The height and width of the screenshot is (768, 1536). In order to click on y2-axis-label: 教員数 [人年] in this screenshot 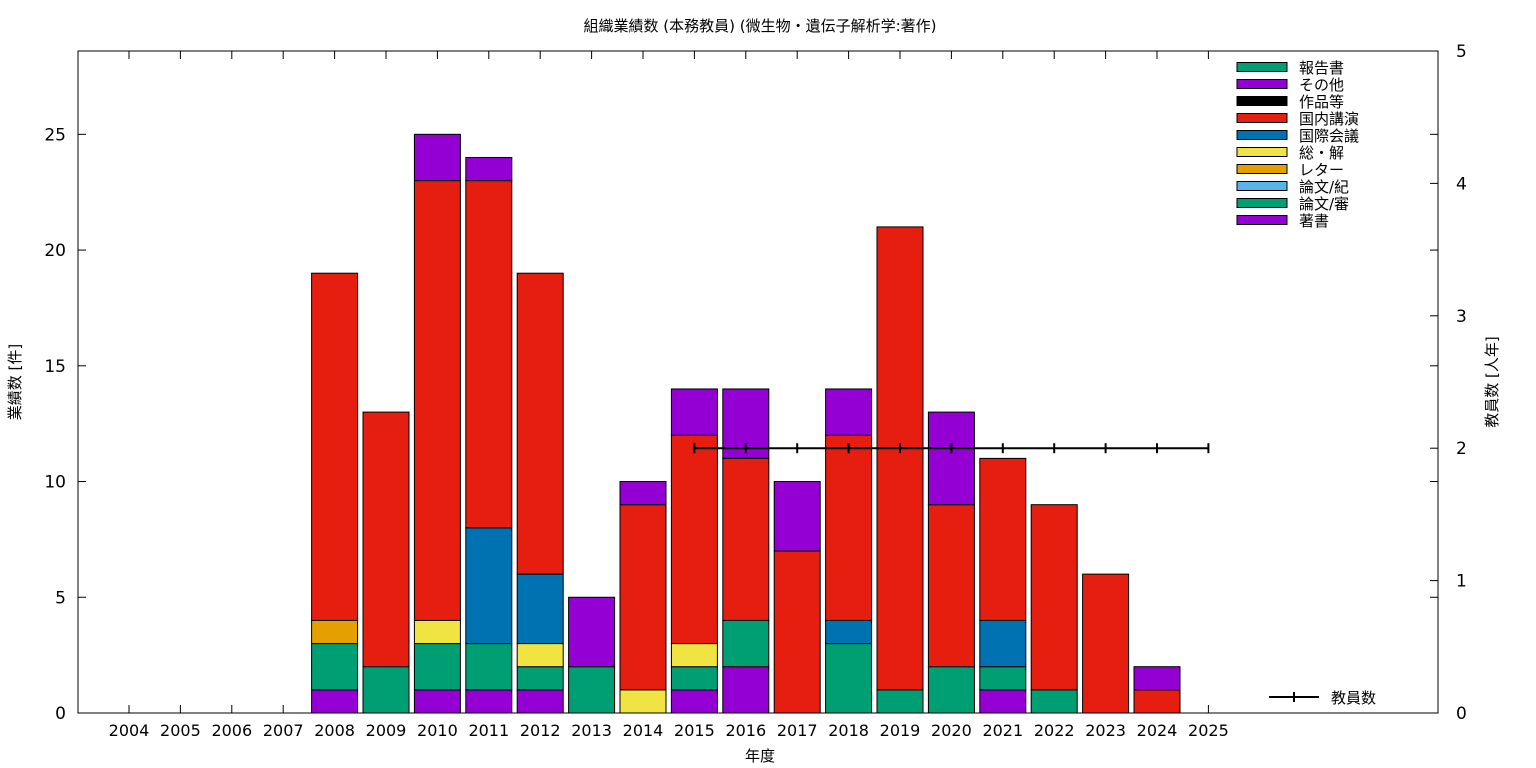, I will do `click(1492, 381)`.